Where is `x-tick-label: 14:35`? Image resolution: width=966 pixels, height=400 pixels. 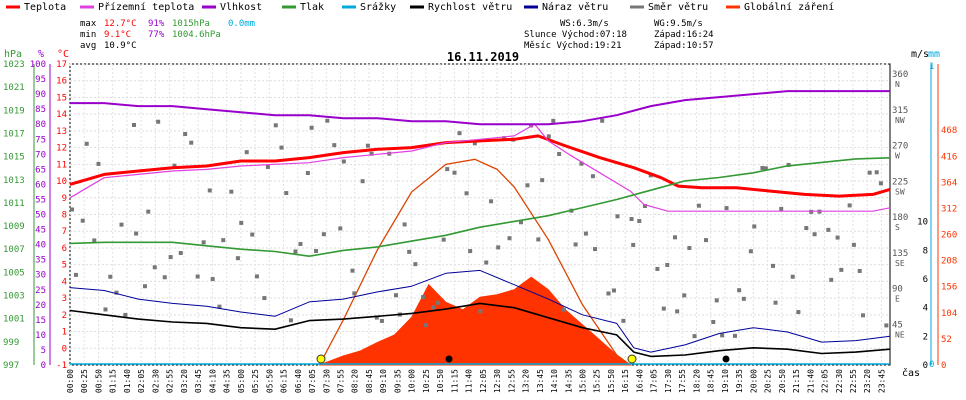 x-tick-label: 14:35 is located at coordinates (568, 381).